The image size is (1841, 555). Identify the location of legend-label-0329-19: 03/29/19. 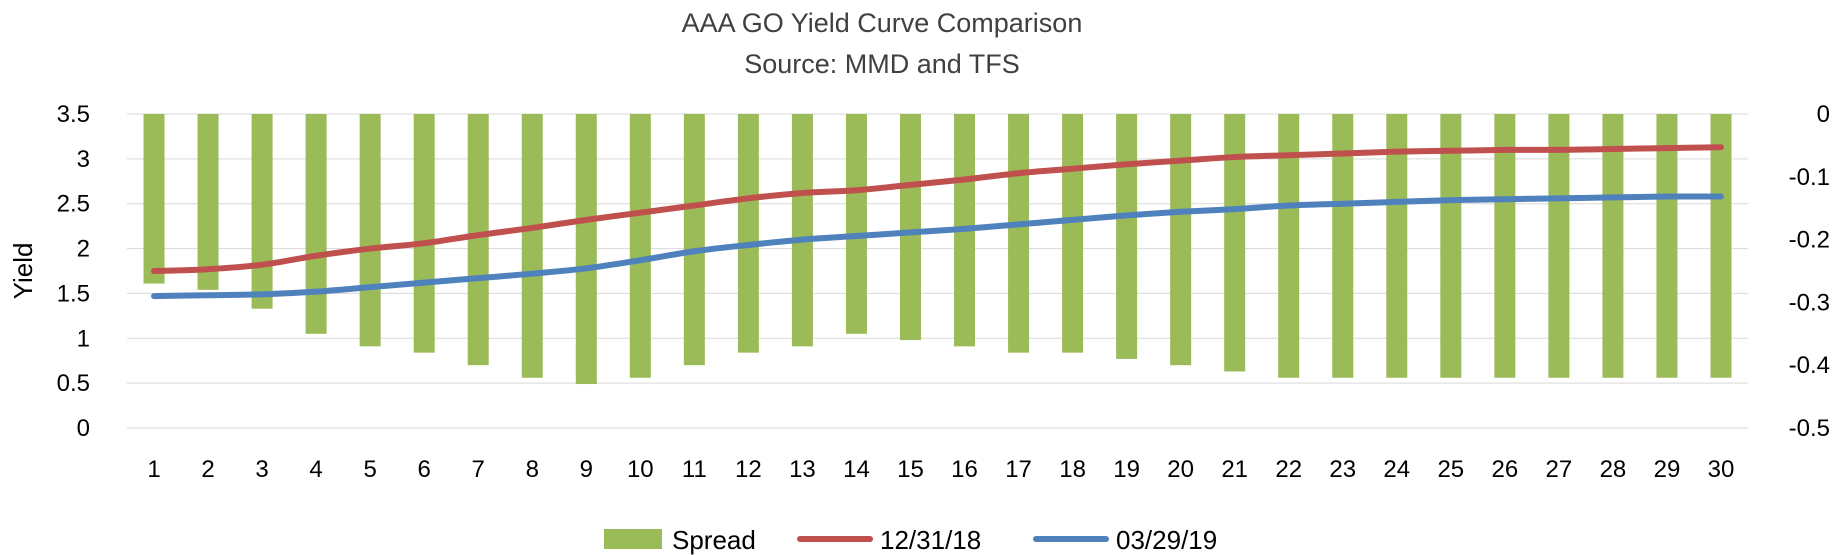
(1166, 540).